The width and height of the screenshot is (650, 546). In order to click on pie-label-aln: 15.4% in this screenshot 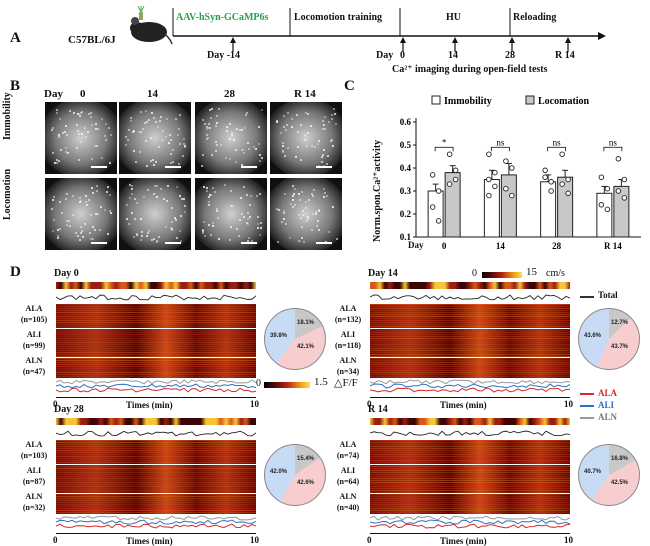, I will do `click(306, 459)`.